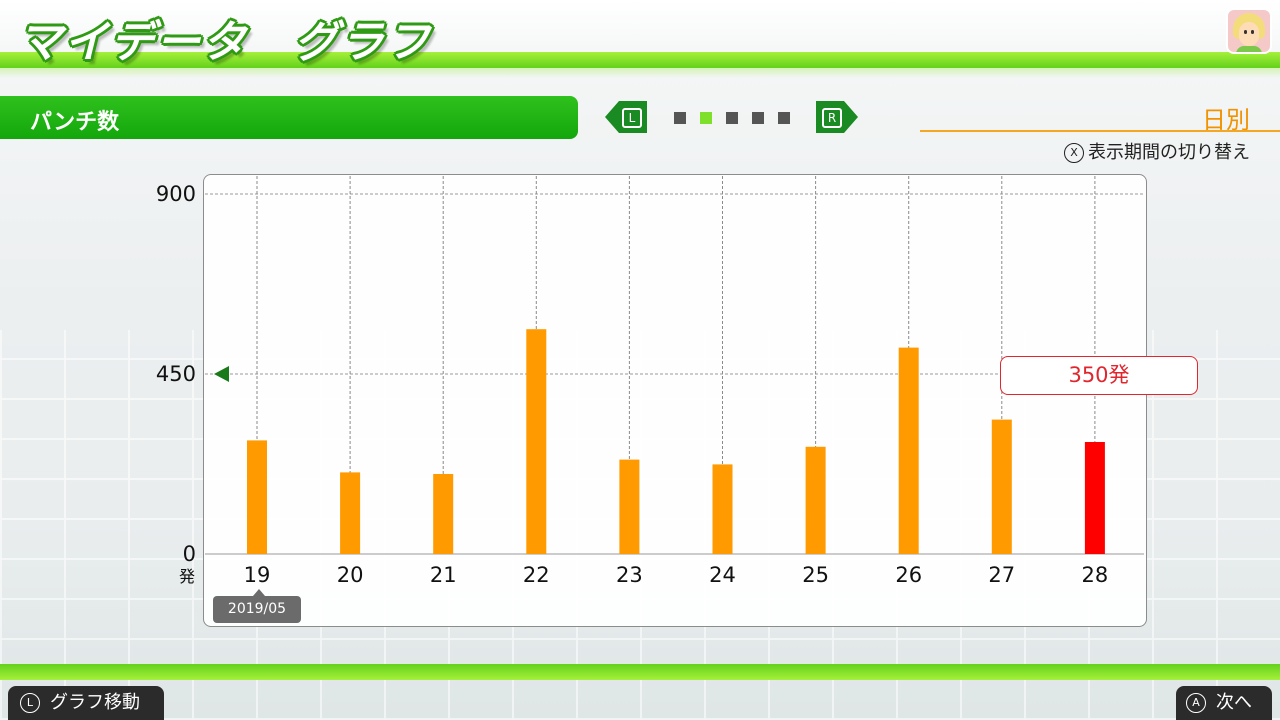  I want to click on header-glow, so click(640, 73).